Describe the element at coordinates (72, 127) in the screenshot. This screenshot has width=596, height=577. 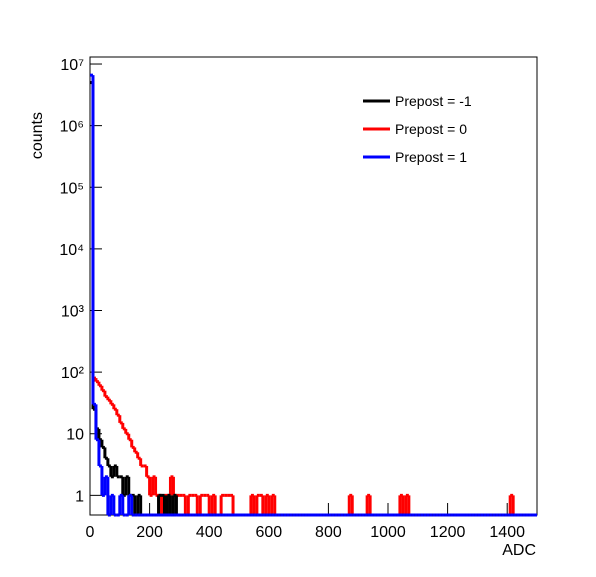
I see `y-tick-label: 10⁶` at that location.